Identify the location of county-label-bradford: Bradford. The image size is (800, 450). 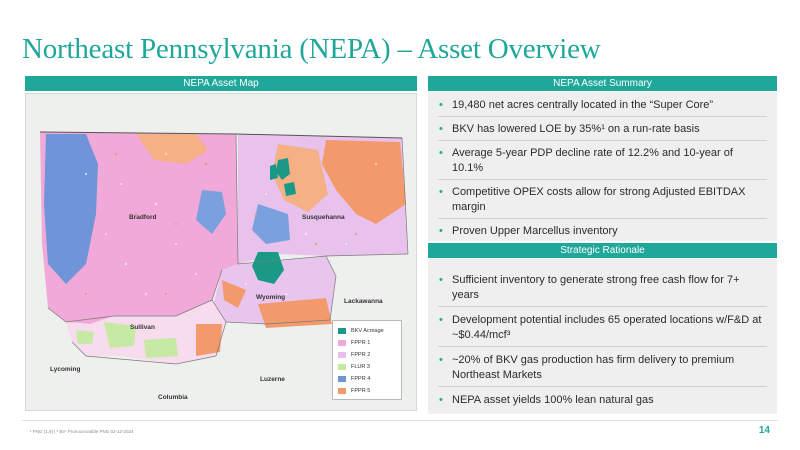
(143, 217).